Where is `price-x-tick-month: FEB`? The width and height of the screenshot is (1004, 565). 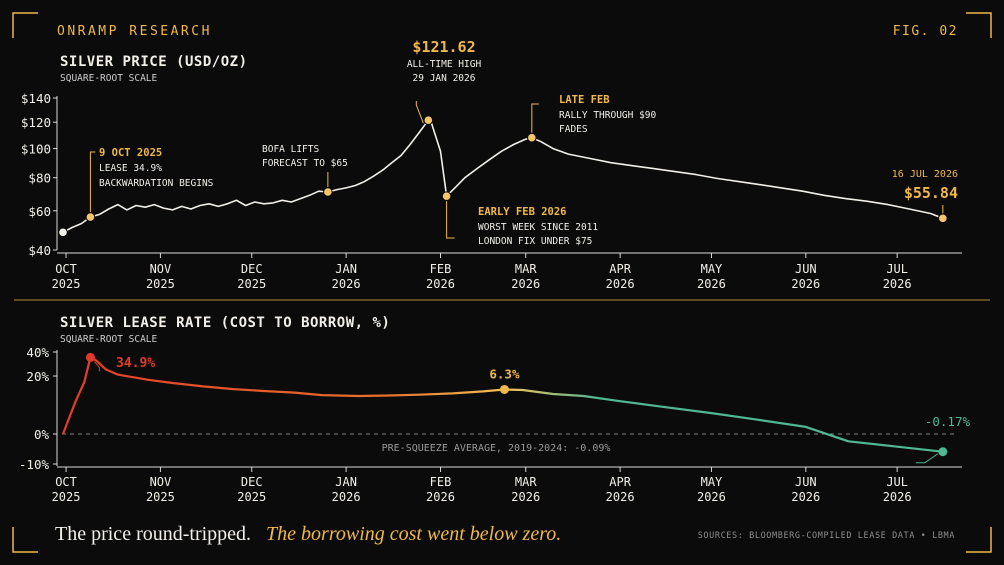
price-x-tick-month: FEB is located at coordinates (441, 269).